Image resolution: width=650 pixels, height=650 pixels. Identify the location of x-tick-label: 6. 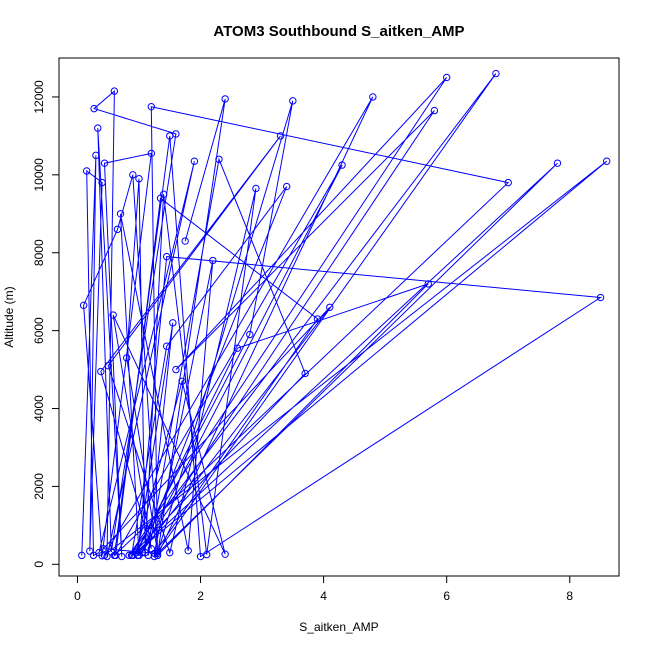
(446, 596).